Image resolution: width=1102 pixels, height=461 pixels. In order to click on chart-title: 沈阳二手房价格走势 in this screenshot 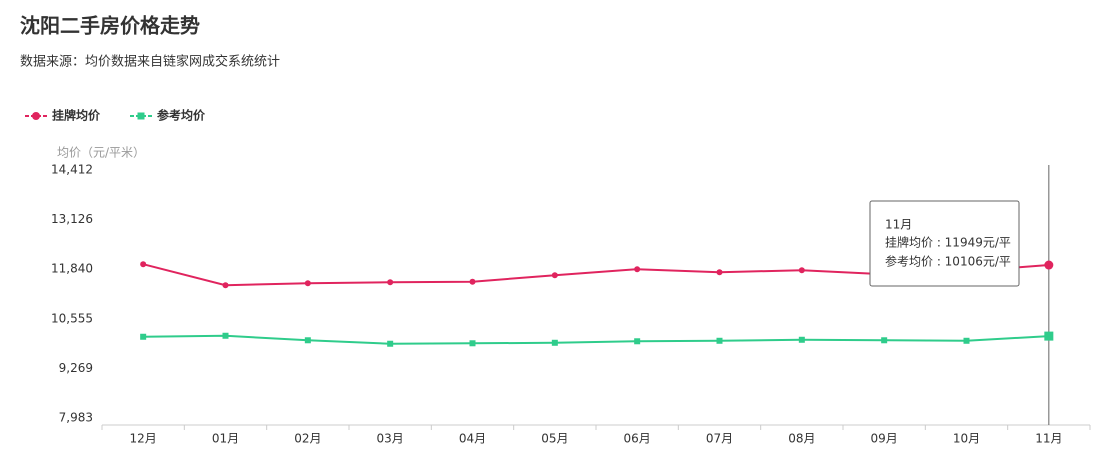, I will do `click(110, 26)`.